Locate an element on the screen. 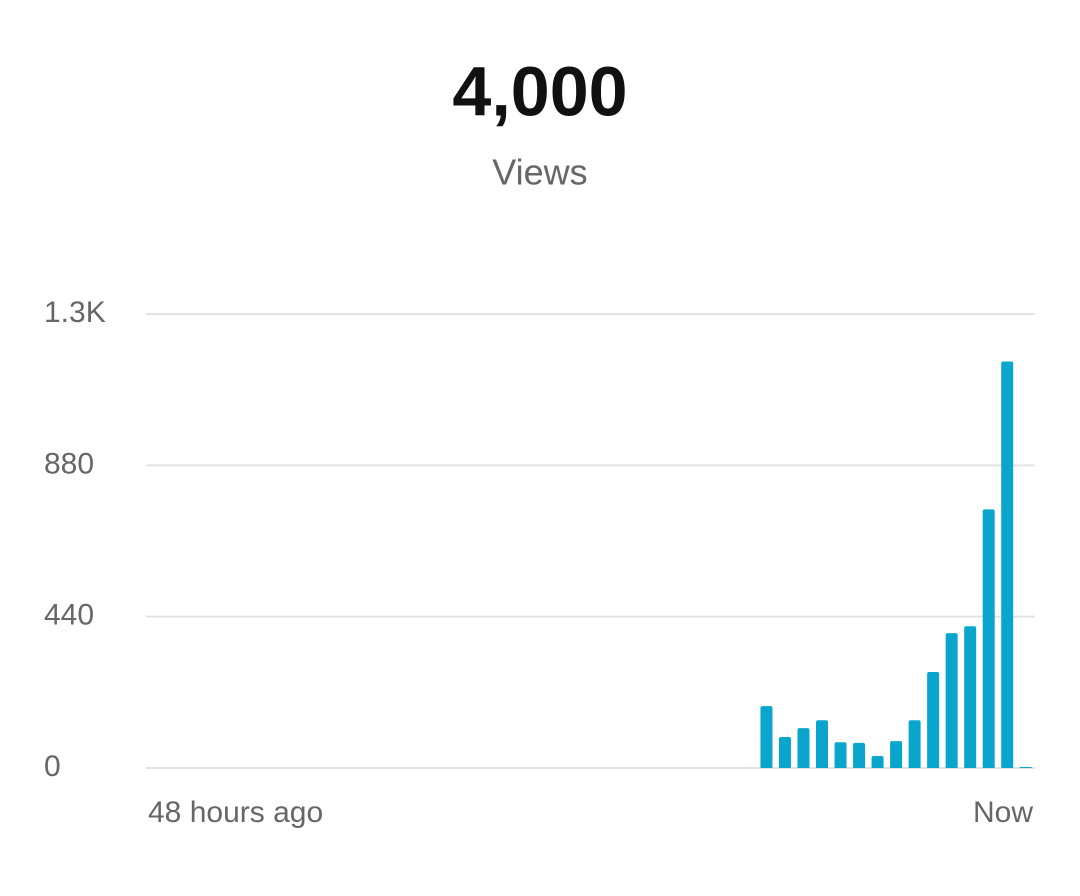 This screenshot has height=896, width=1080. x-tick-label: Now is located at coordinates (1003, 812).